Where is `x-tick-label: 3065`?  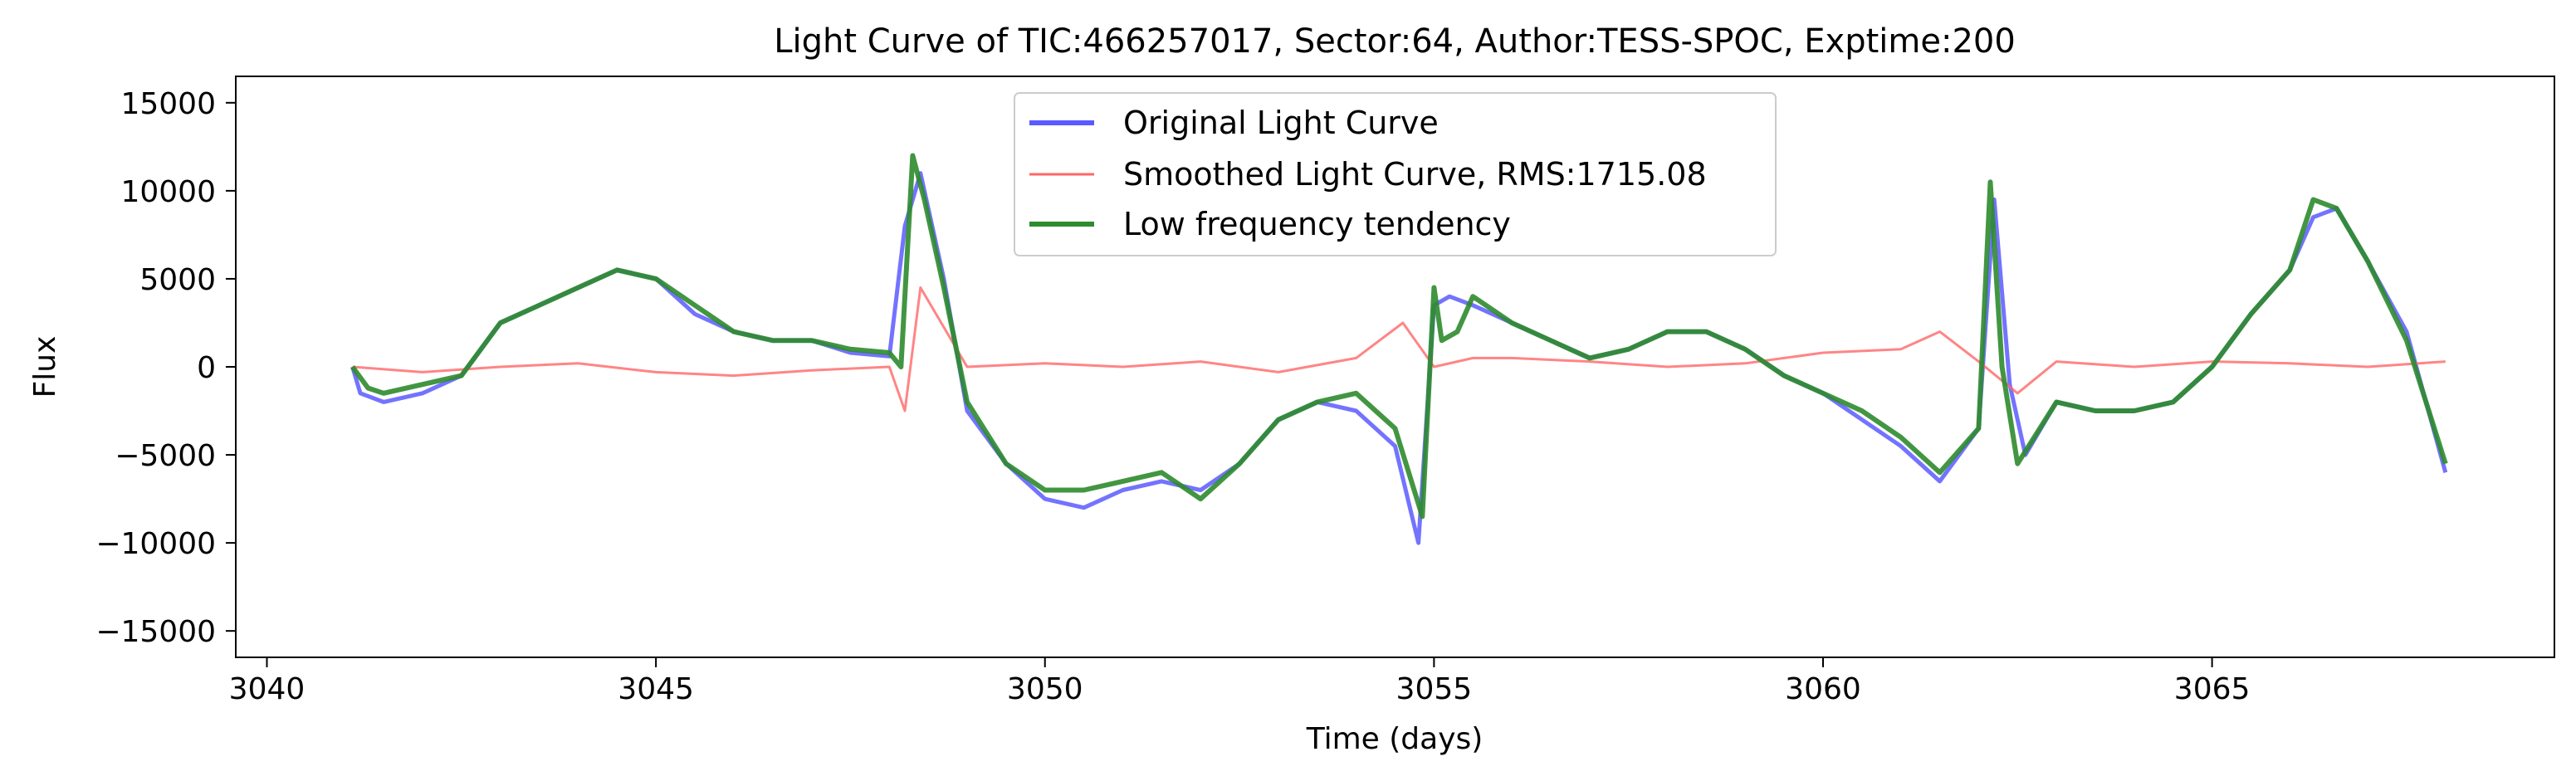 x-tick-label: 3065 is located at coordinates (2212, 689).